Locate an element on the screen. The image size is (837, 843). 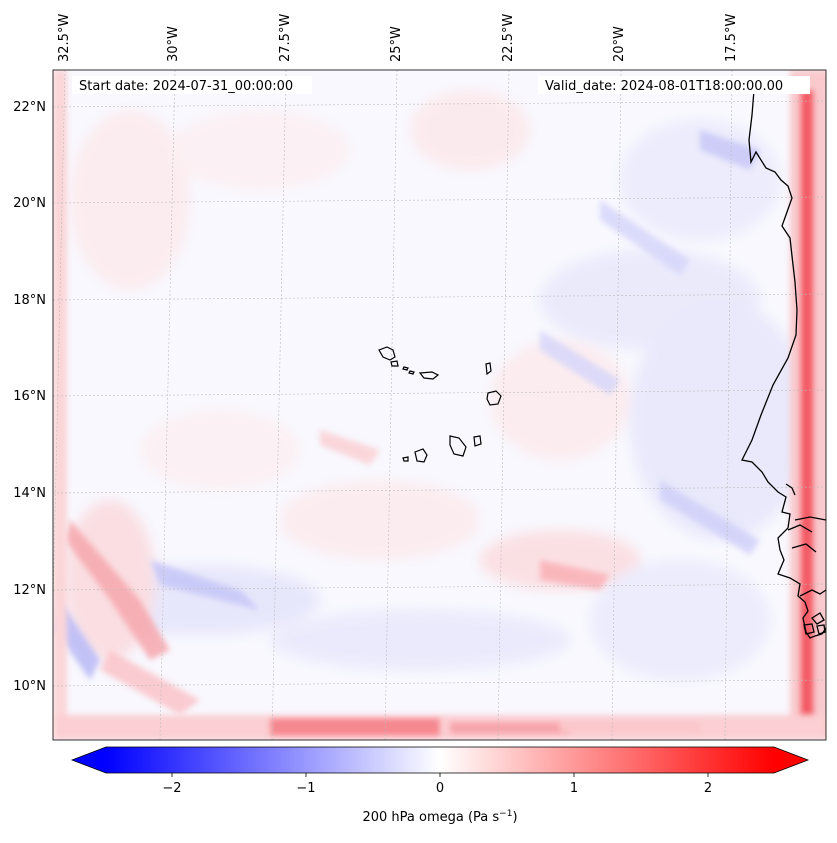
lon-label: 17.5°W is located at coordinates (731, 38).